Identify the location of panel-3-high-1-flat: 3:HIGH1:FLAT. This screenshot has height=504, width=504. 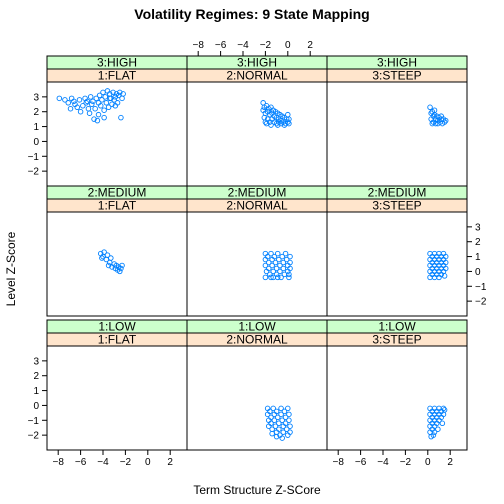
(117, 121).